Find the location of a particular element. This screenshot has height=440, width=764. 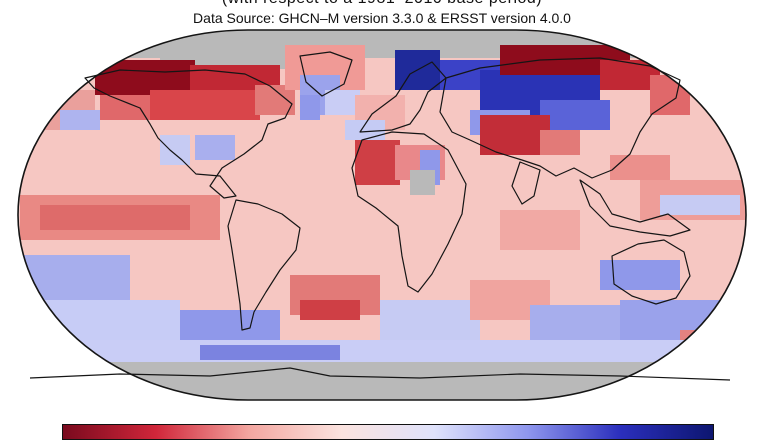

anomaly-w-pacific-cool is located at coordinates (700, 205).